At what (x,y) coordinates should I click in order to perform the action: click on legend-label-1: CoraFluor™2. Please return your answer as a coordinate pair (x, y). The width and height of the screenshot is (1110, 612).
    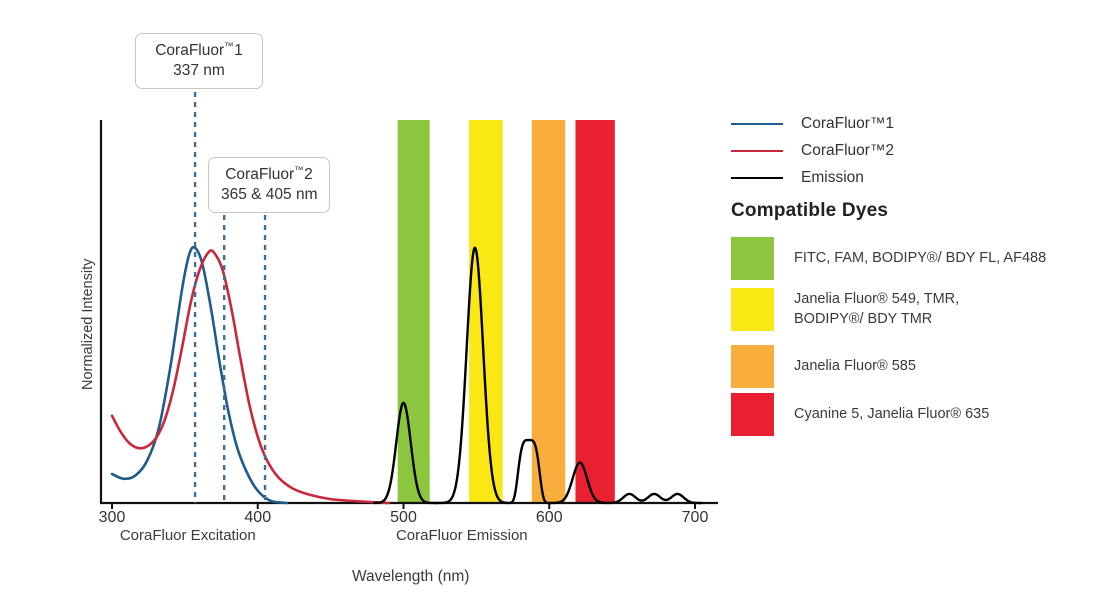
    Looking at the image, I should click on (848, 150).